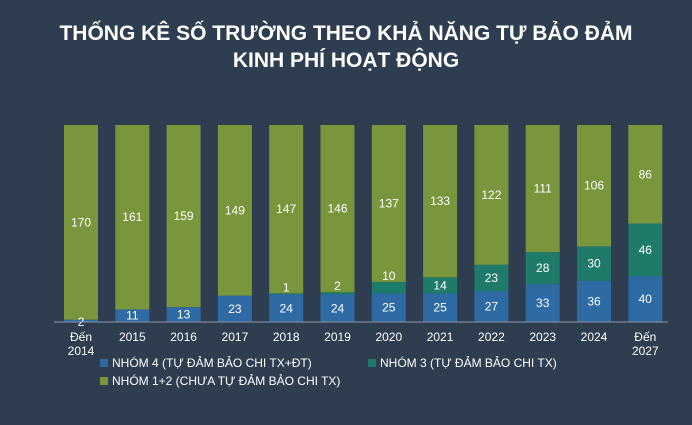 This screenshot has width=692, height=425. I want to click on data-label: 2, so click(337, 286).